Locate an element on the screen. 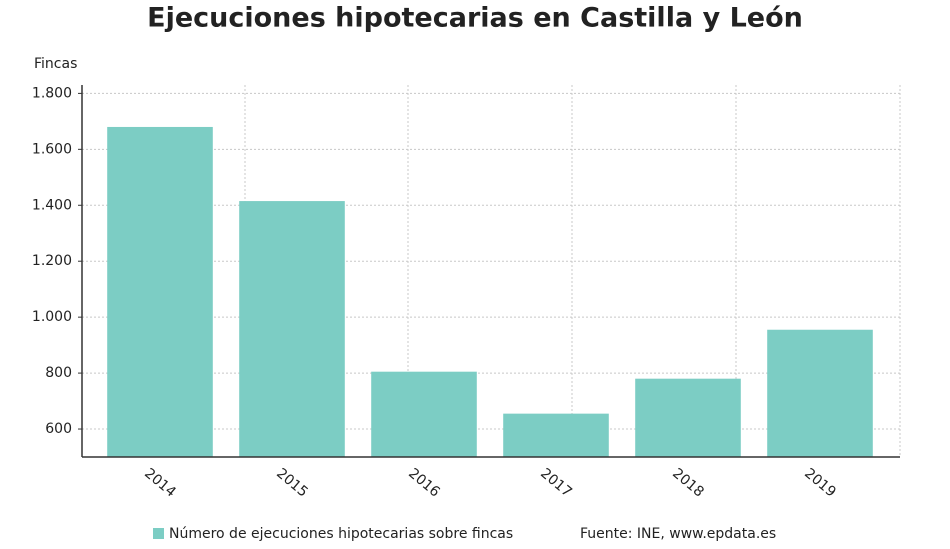 The width and height of the screenshot is (950, 549). x-tick-label: 2014 is located at coordinates (160, 482).